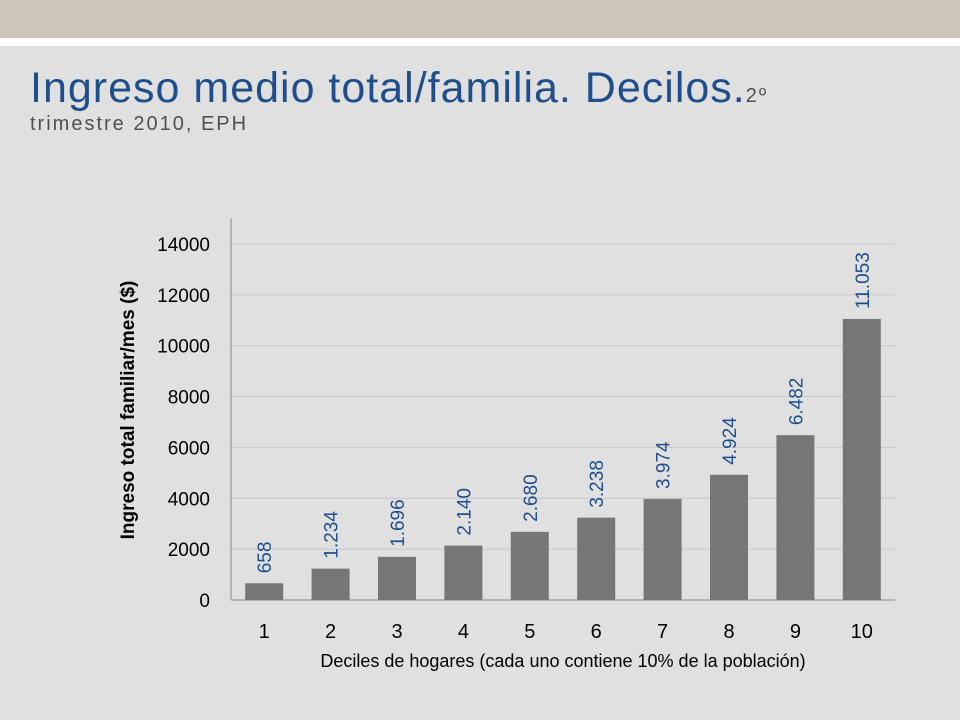 This screenshot has width=960, height=720. Describe the element at coordinates (189, 499) in the screenshot. I see `y-tick-label: 4000` at that location.